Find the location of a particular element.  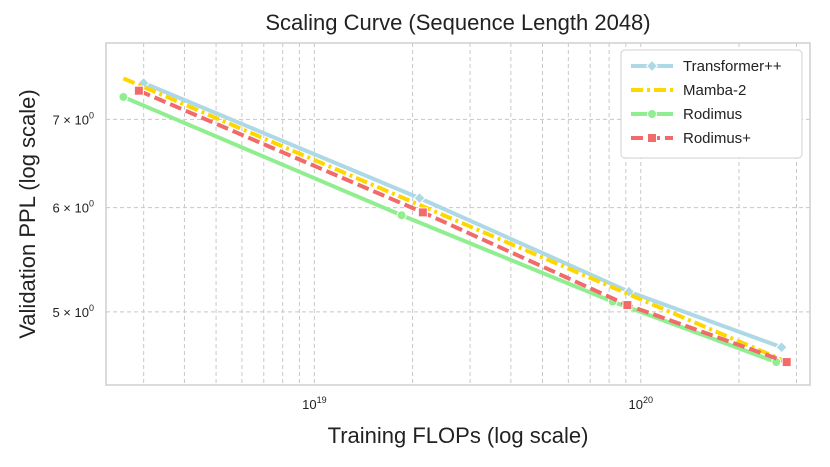

legend-item-rodimus: Rodimus+ is located at coordinates (691, 138).